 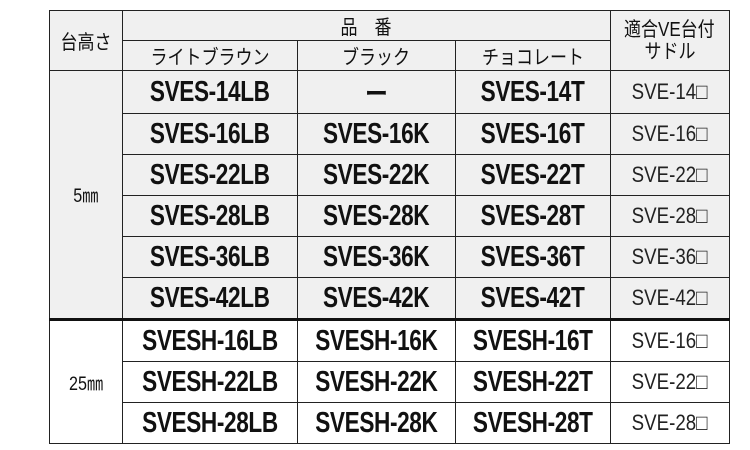 What do you see at coordinates (86, 40) in the screenshot?
I see `header-height: 台高さ` at bounding box center [86, 40].